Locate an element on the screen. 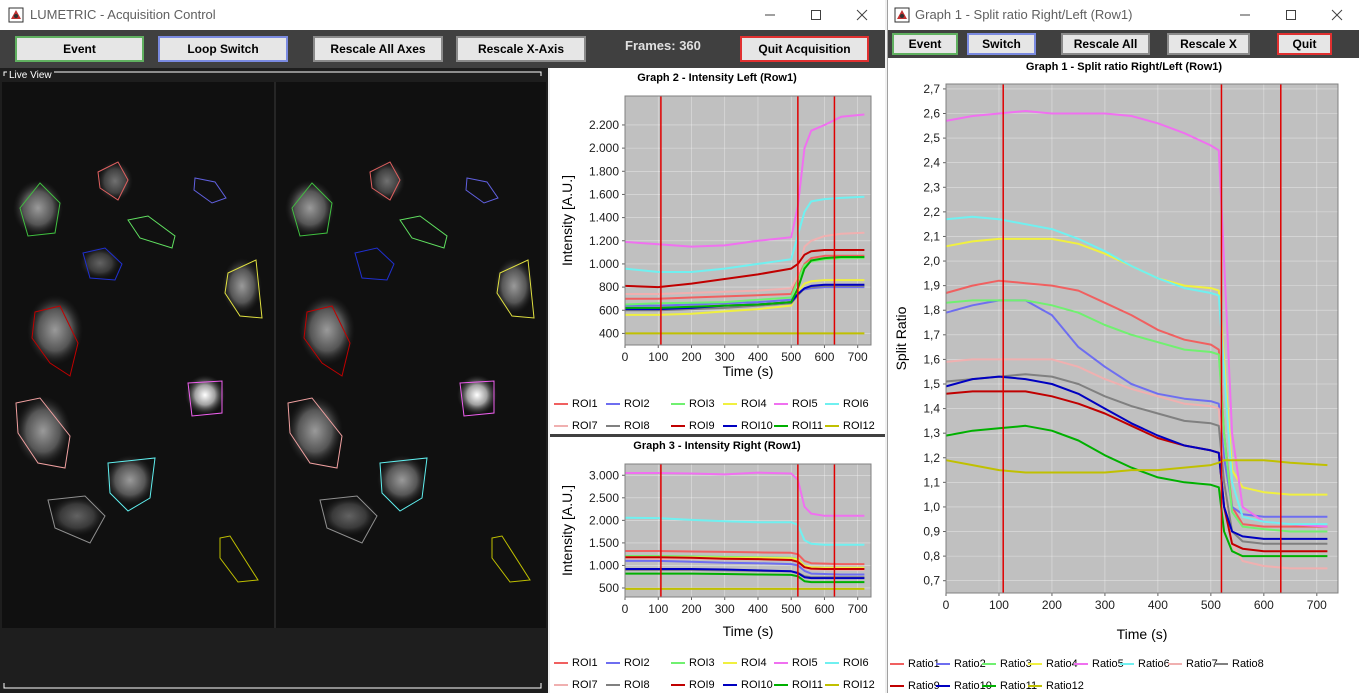 The height and width of the screenshot is (693, 1359). series-line-ratio4 is located at coordinates (1136, 366).